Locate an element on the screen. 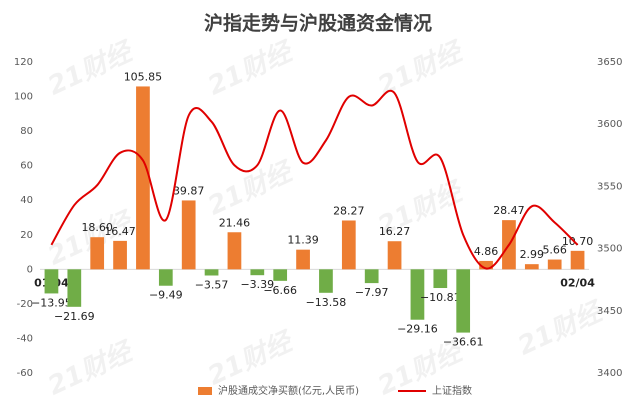 The width and height of the screenshot is (637, 410). y2-tick-label: 3400 is located at coordinates (609, 373).